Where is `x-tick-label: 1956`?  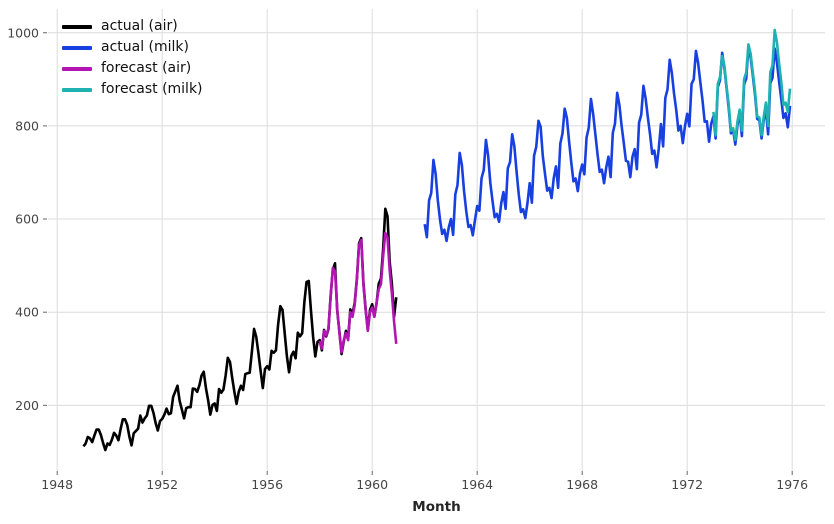 x-tick-label: 1956 is located at coordinates (267, 484).